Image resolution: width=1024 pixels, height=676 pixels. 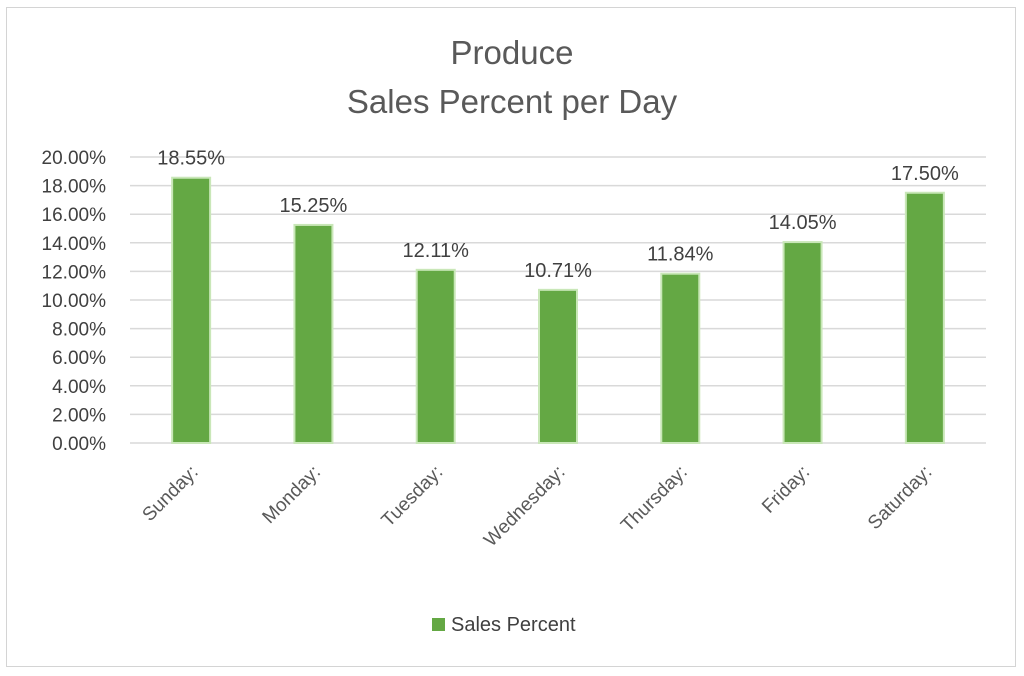 I want to click on y-tick-label: 12.00%, so click(x=74, y=272).